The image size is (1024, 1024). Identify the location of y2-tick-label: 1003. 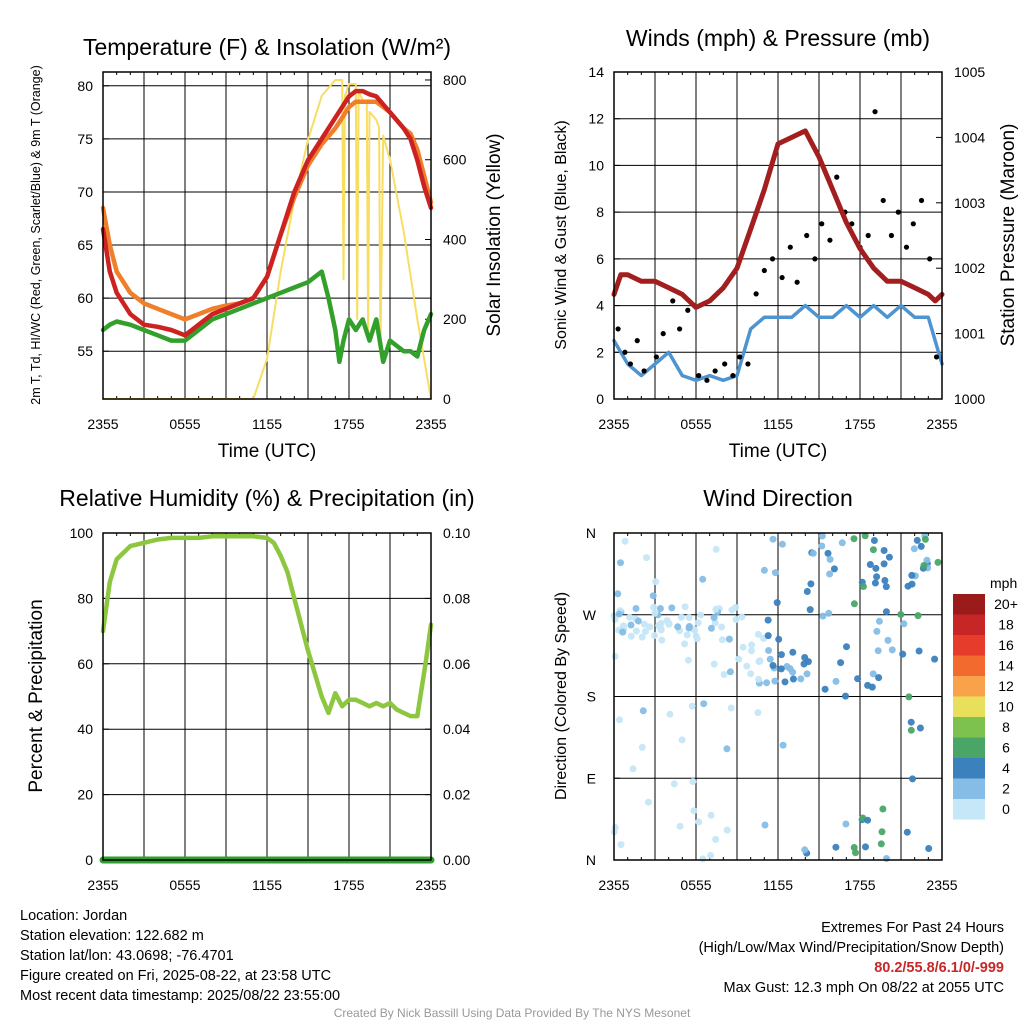
(969, 203).